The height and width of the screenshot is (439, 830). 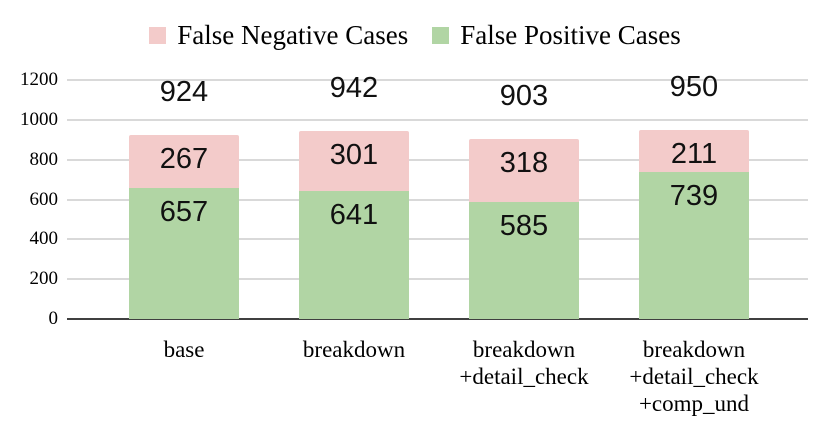 I want to click on total-value-label: 903, so click(x=524, y=96).